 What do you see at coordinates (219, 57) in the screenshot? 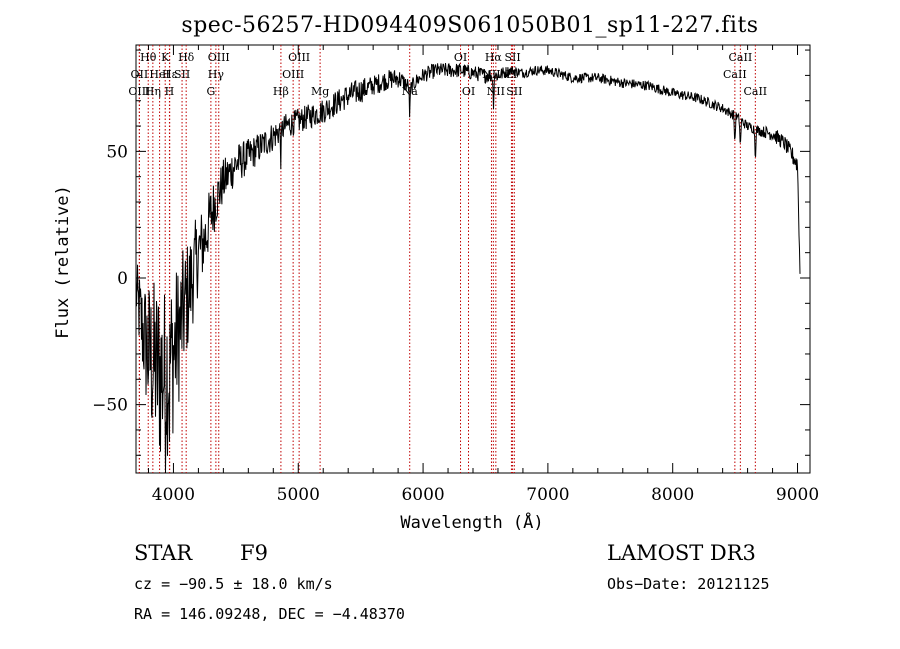
I see `line-marker-label-10: OIII` at bounding box center [219, 57].